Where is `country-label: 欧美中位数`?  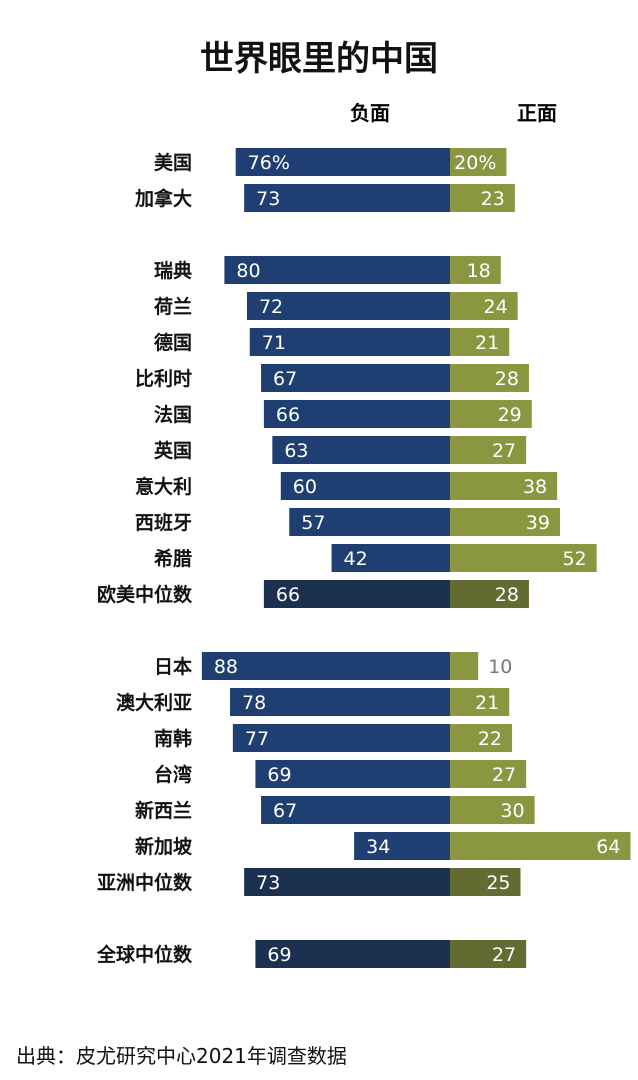
country-label: 欧美中位数 is located at coordinates (145, 594).